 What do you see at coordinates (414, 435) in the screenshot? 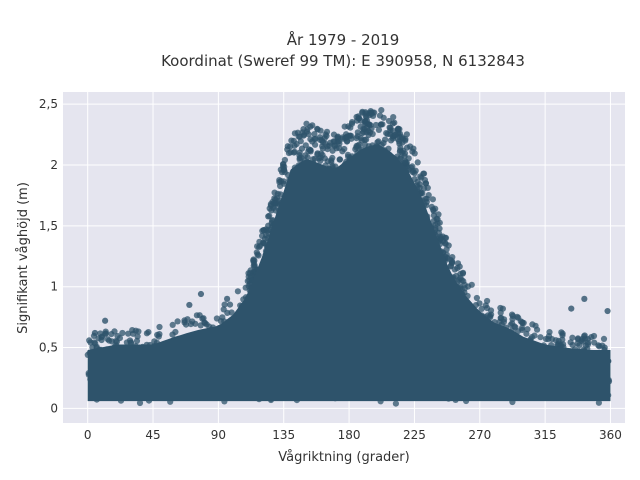
I see `x-tick-label: 225` at bounding box center [414, 435].